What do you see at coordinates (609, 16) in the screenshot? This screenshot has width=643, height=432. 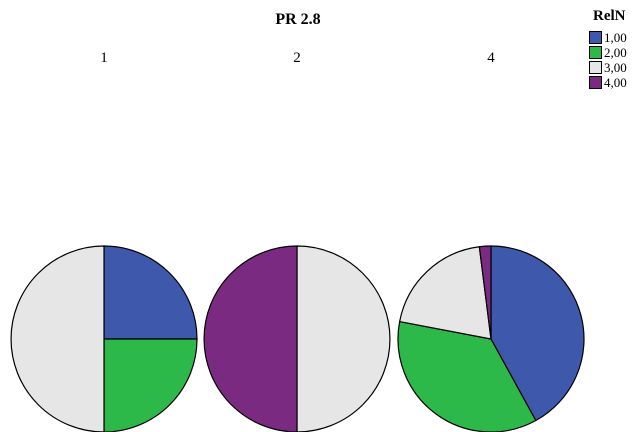 I see `legend-title: RelN` at bounding box center [609, 16].